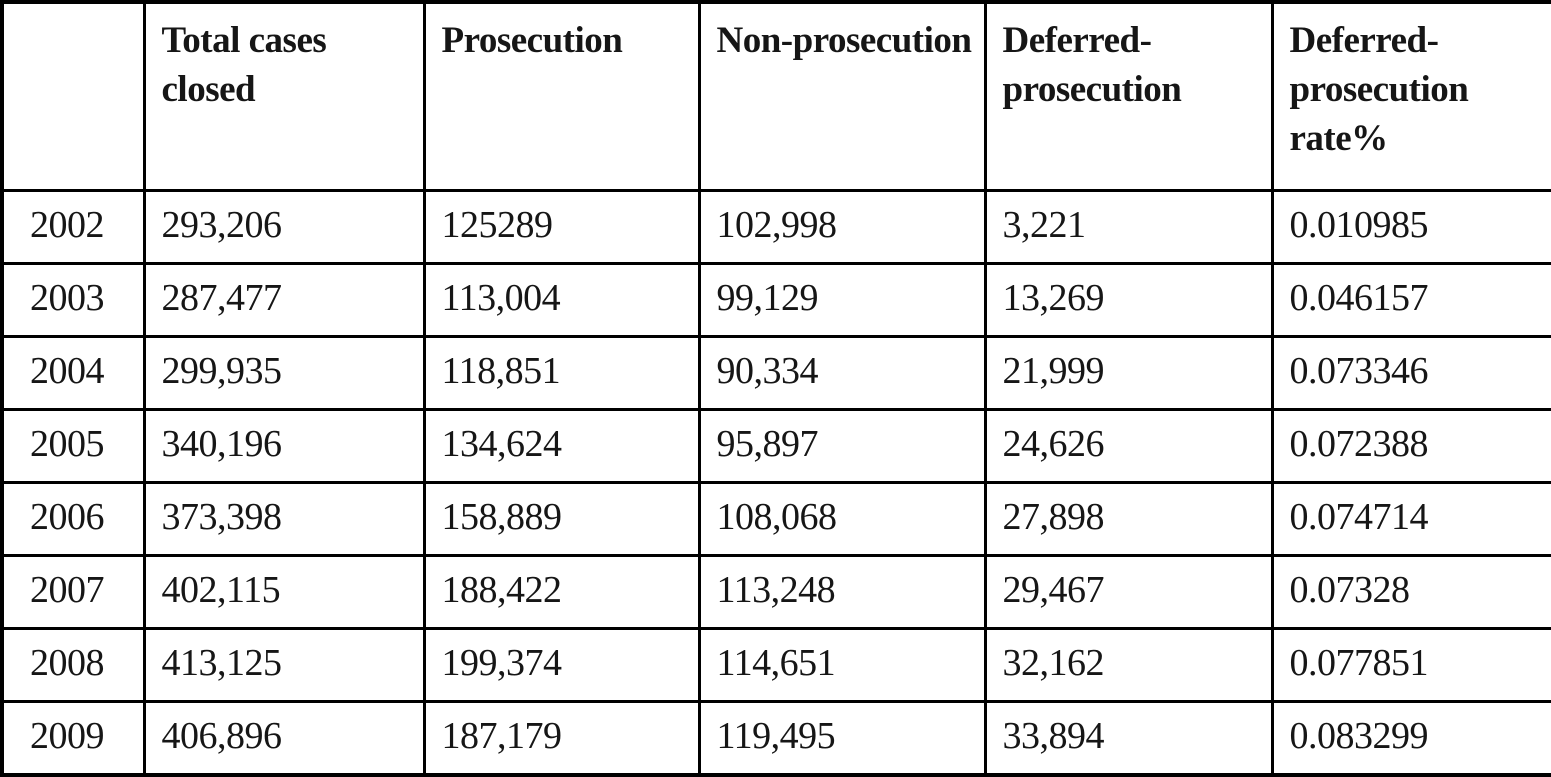 This screenshot has height=777, width=1551. Describe the element at coordinates (1128, 665) in the screenshot. I see `cell-deferred-prosecution: 32,162` at that location.